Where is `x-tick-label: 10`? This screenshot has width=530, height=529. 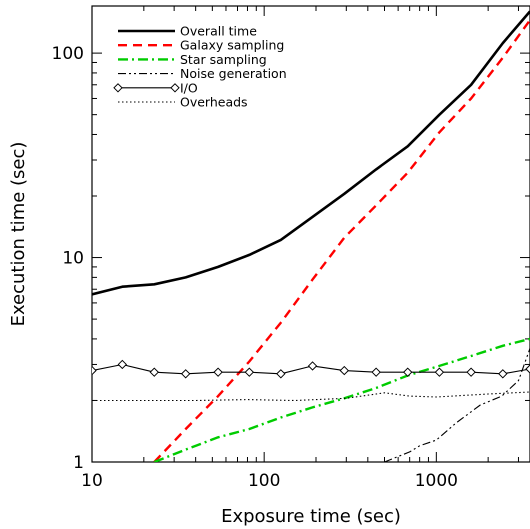
x-tick-label: 10 is located at coordinates (92, 481).